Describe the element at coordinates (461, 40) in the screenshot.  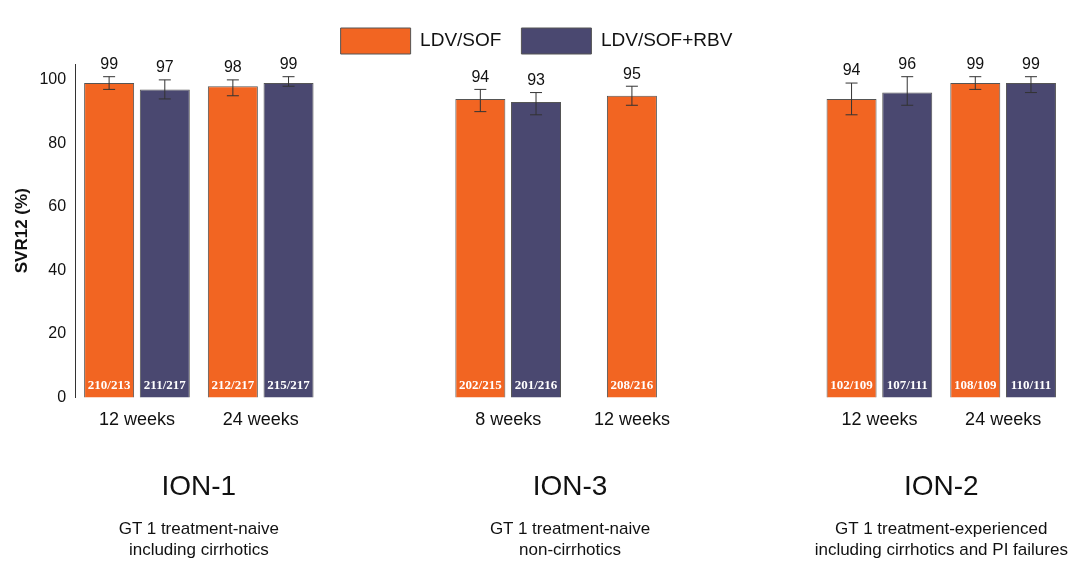
I see `legend-label: LDV/SOF` at that location.